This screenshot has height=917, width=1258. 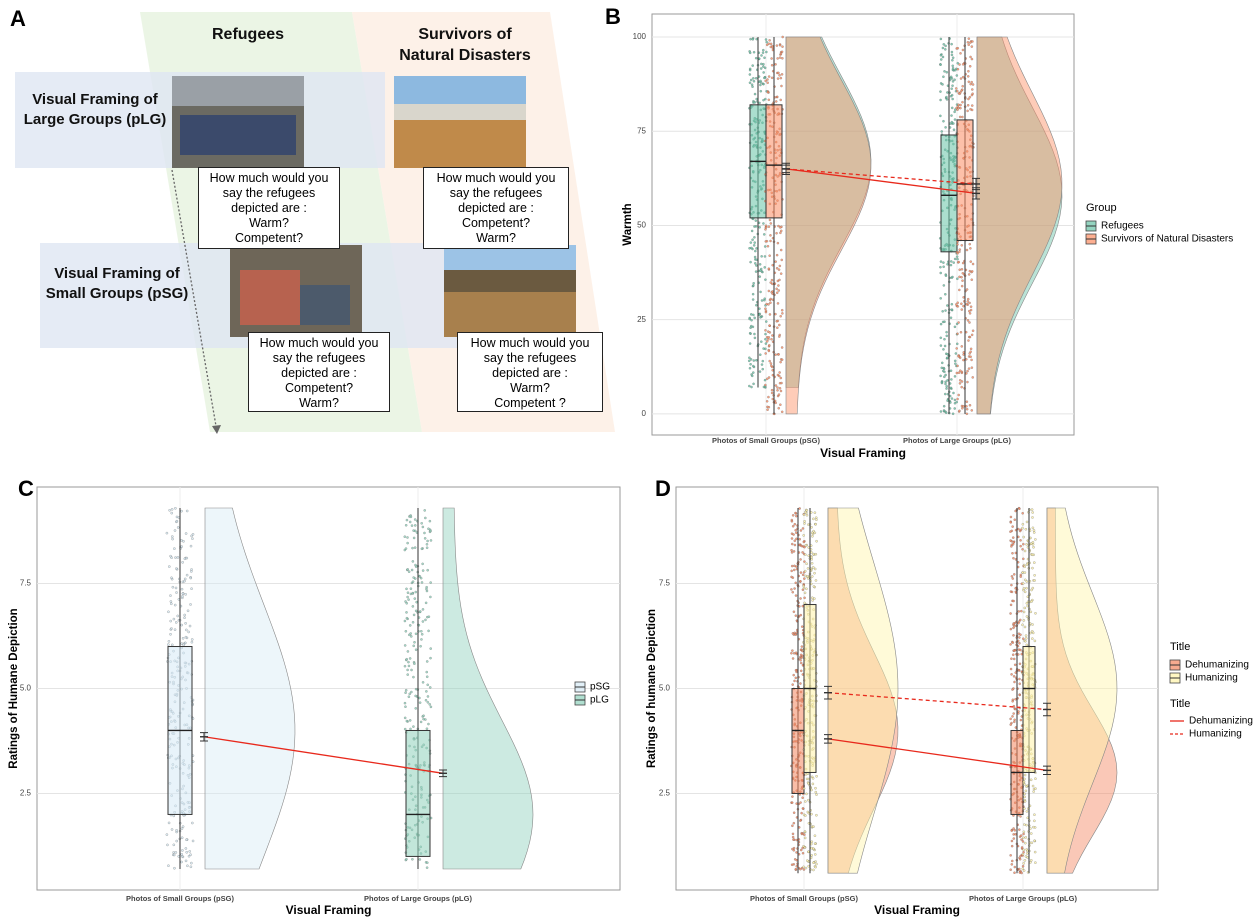 I want to click on photo, so click(x=510, y=291).